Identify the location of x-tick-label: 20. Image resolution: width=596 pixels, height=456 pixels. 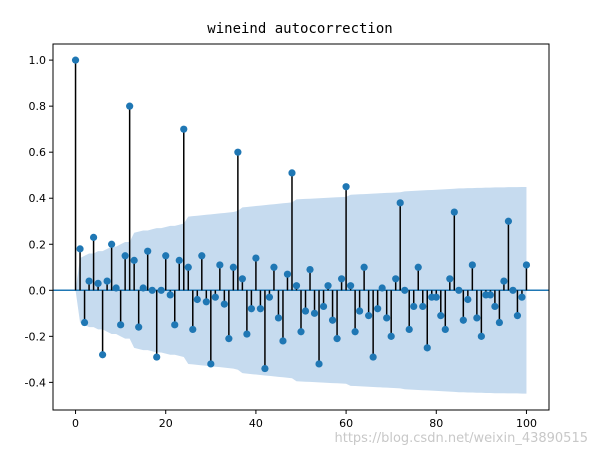
(166, 423).